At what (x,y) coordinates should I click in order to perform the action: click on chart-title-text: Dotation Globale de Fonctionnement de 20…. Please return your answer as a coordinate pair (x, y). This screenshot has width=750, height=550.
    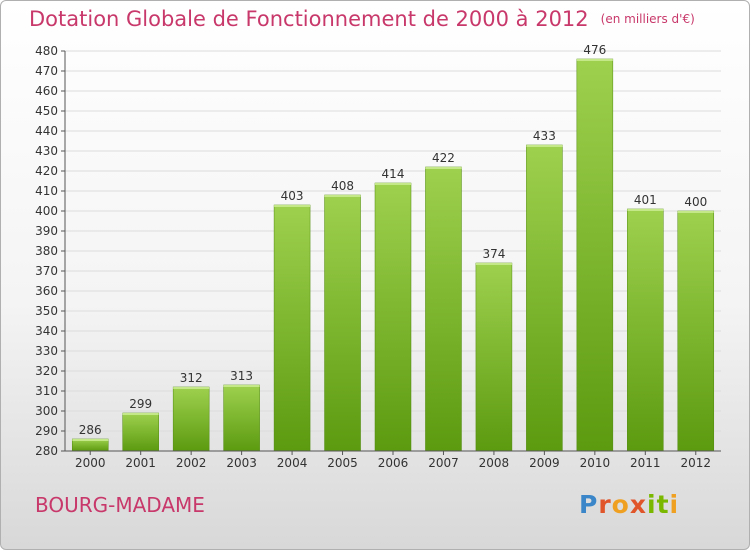
    Looking at the image, I should click on (309, 19).